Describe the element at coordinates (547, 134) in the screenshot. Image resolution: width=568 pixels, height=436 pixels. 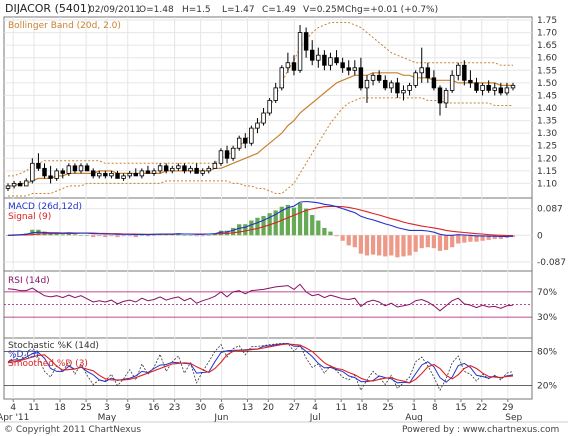
I see `price-tick-label: 1.30` at that location.